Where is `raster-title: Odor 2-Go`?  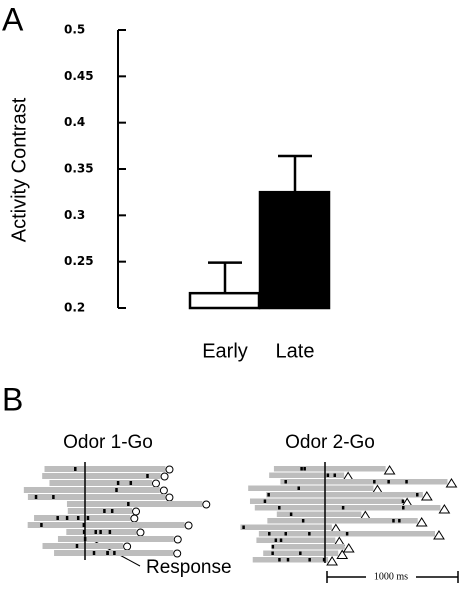
raster-title: Odor 2-Go is located at coordinates (330, 442).